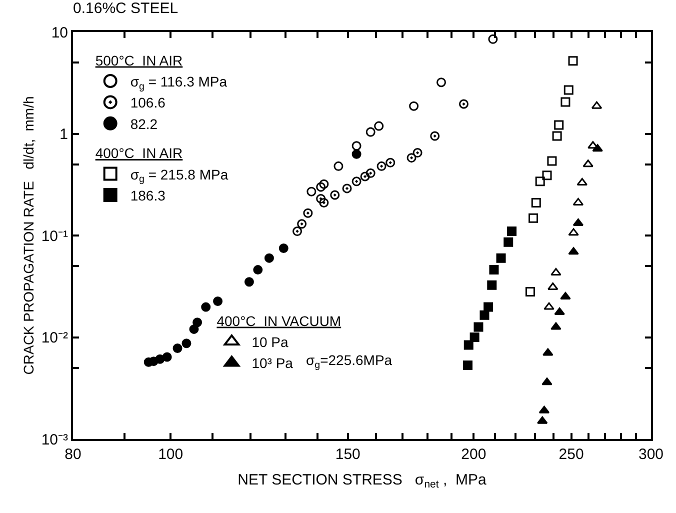 The height and width of the screenshot is (513, 676). I want to click on y-tick-label: 10, so click(59, 33).